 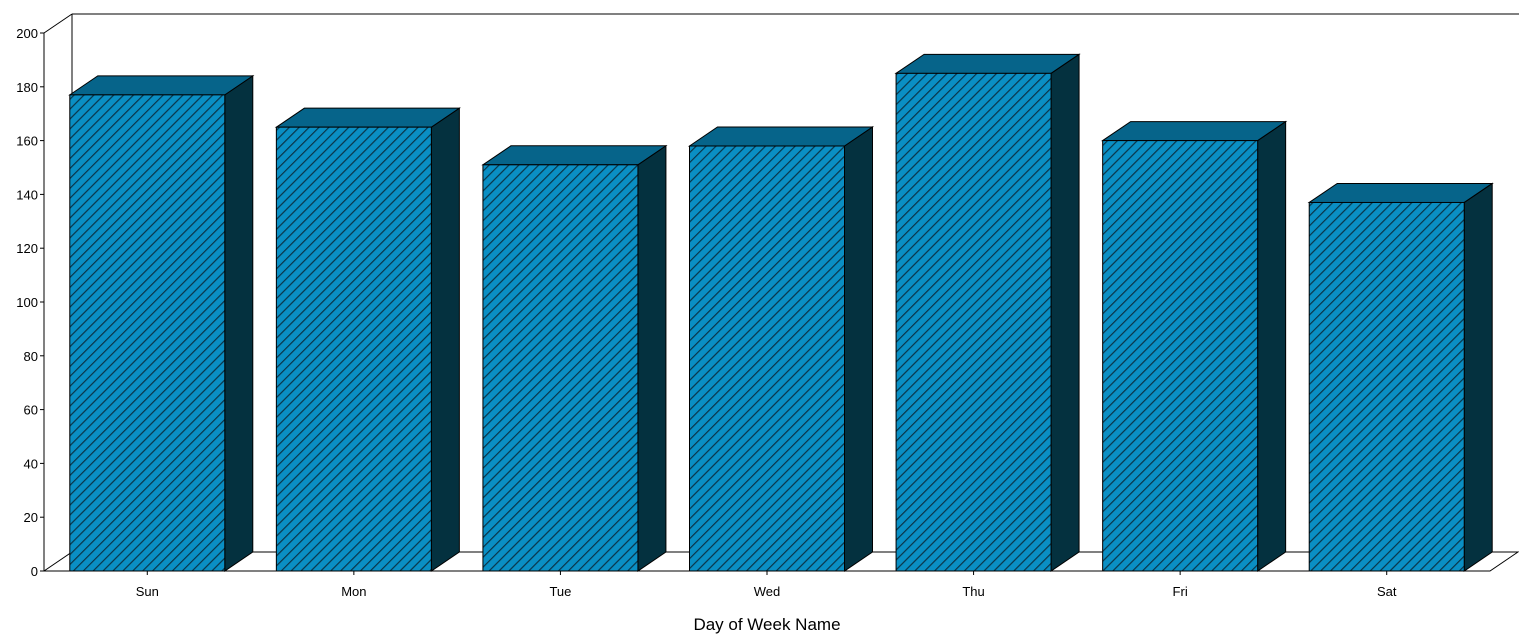 What do you see at coordinates (31, 356) in the screenshot?
I see `y-tick-label: 80` at bounding box center [31, 356].